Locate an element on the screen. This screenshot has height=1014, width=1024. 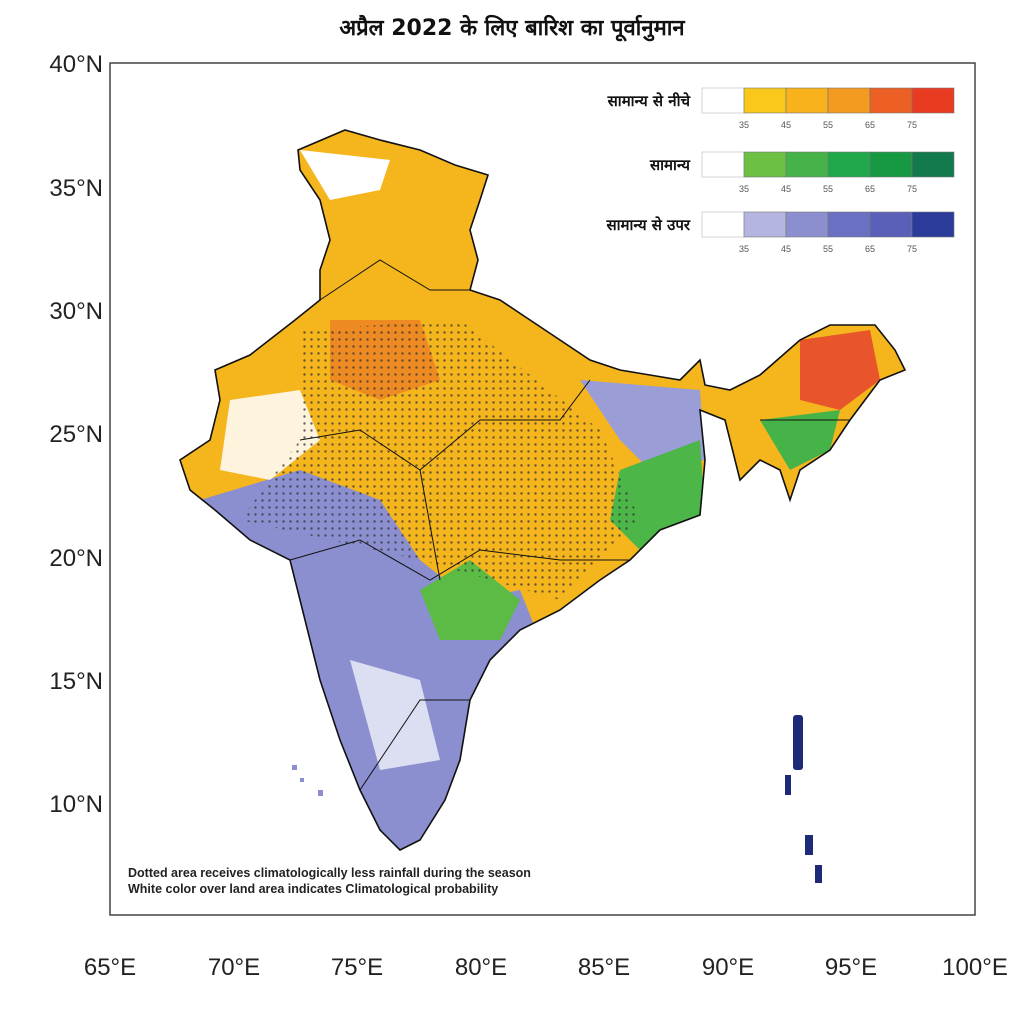
andaman-nicobar-islands is located at coordinates (803, 799).